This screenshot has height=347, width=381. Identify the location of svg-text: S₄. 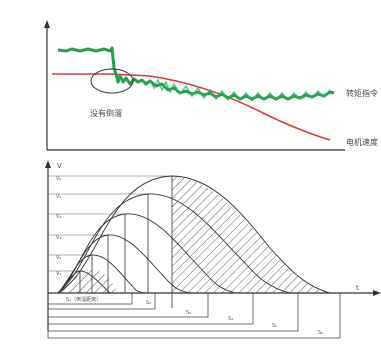
(230, 319).